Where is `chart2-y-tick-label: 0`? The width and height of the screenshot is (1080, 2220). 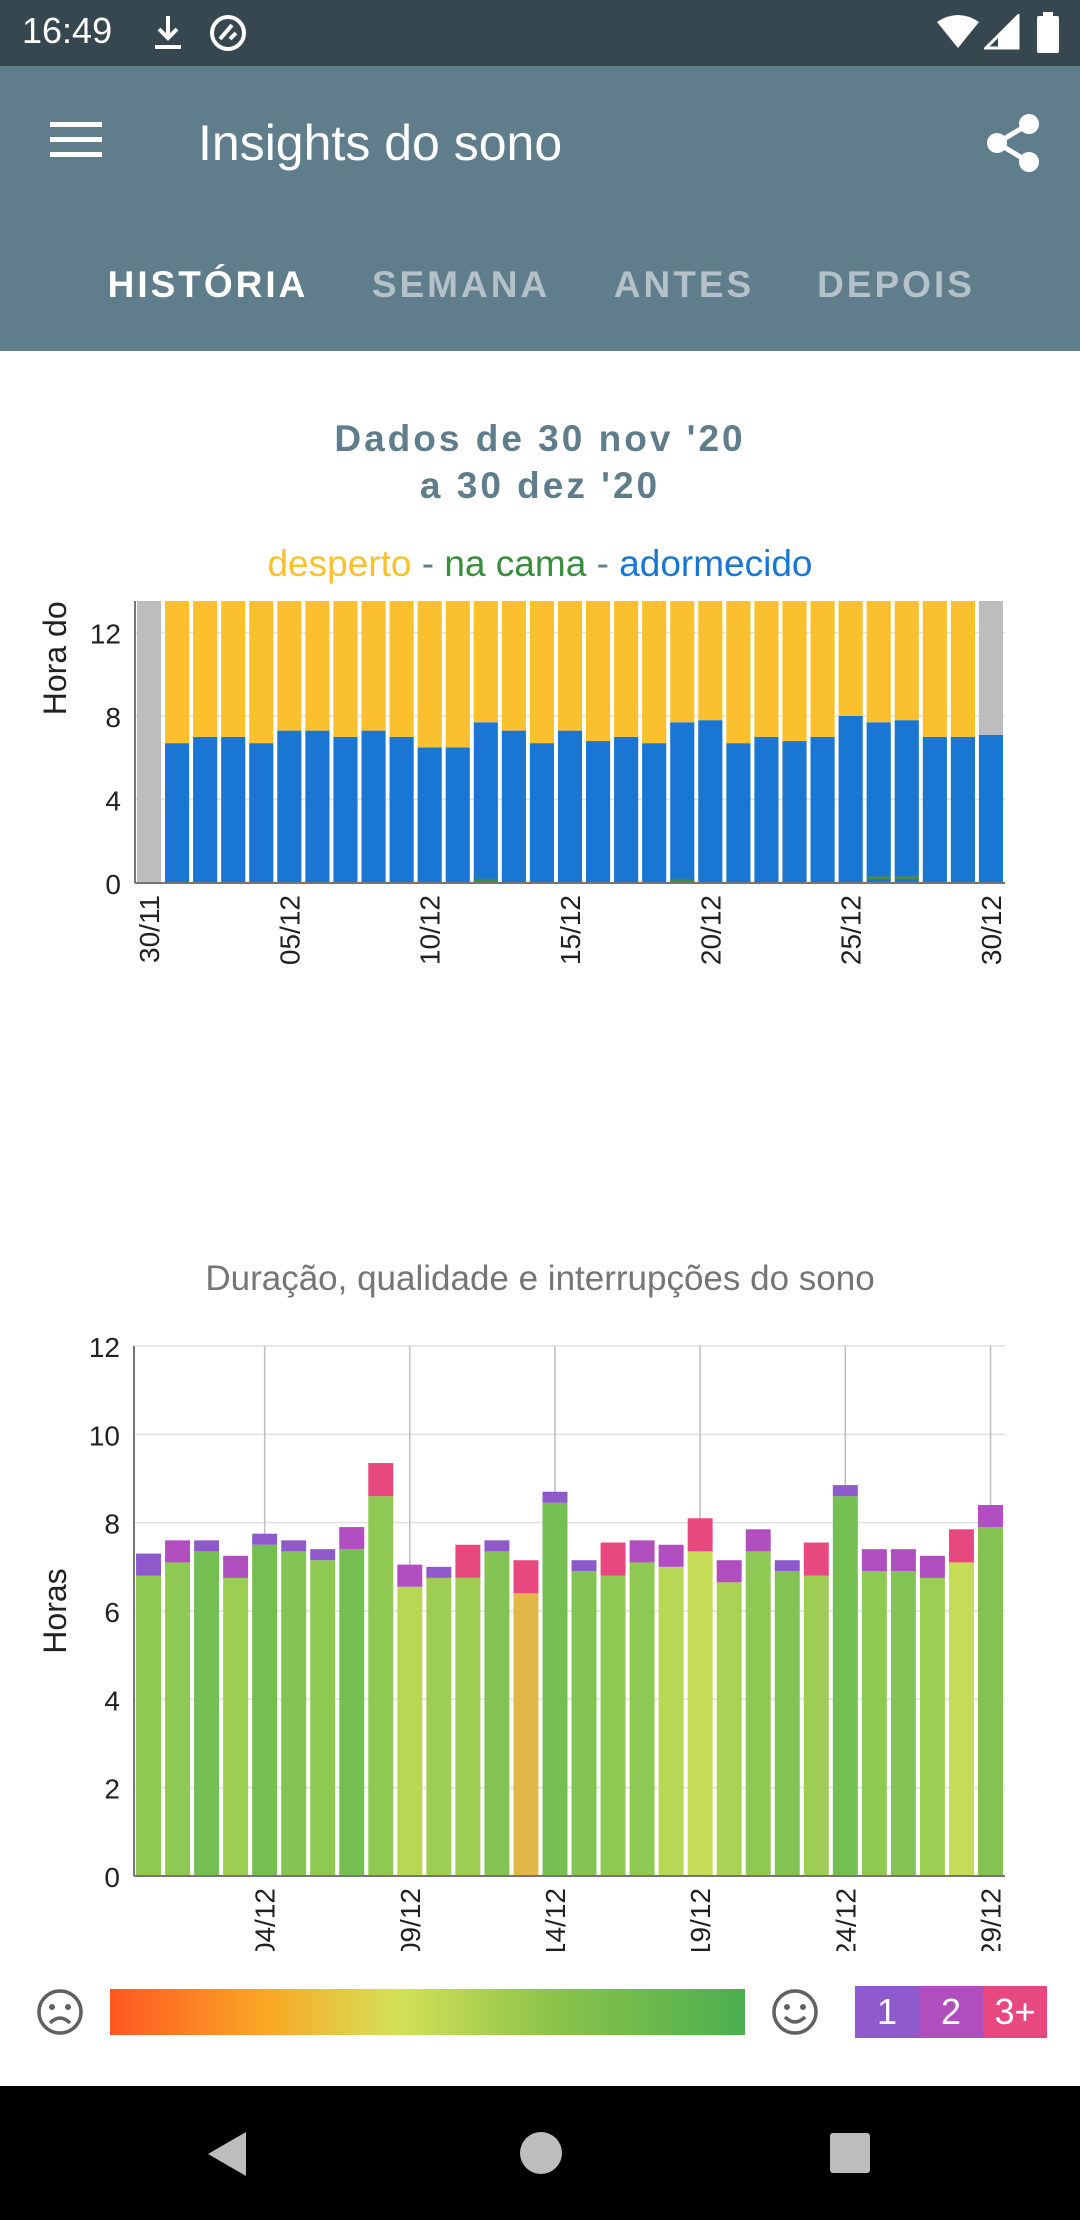
chart2-y-tick-label: 0 is located at coordinates (112, 1877).